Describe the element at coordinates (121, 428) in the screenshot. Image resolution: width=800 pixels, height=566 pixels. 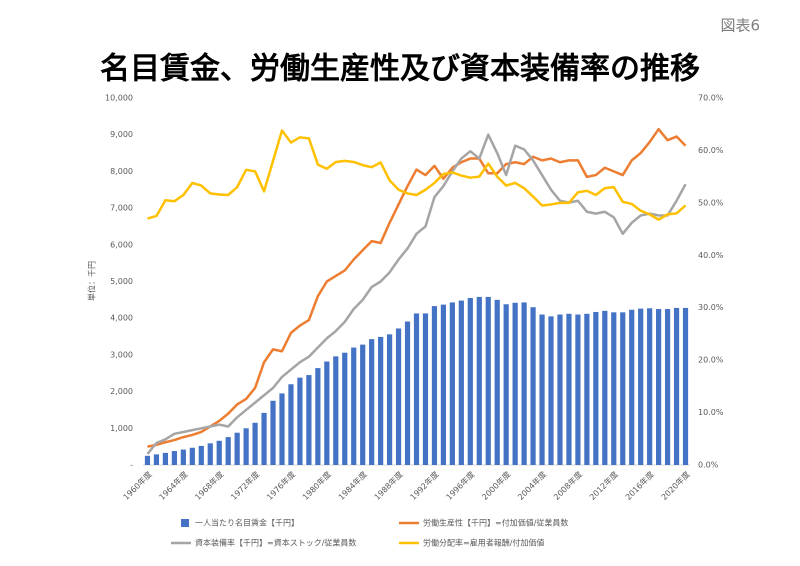
I see `y-tick-label: 1,000` at that location.